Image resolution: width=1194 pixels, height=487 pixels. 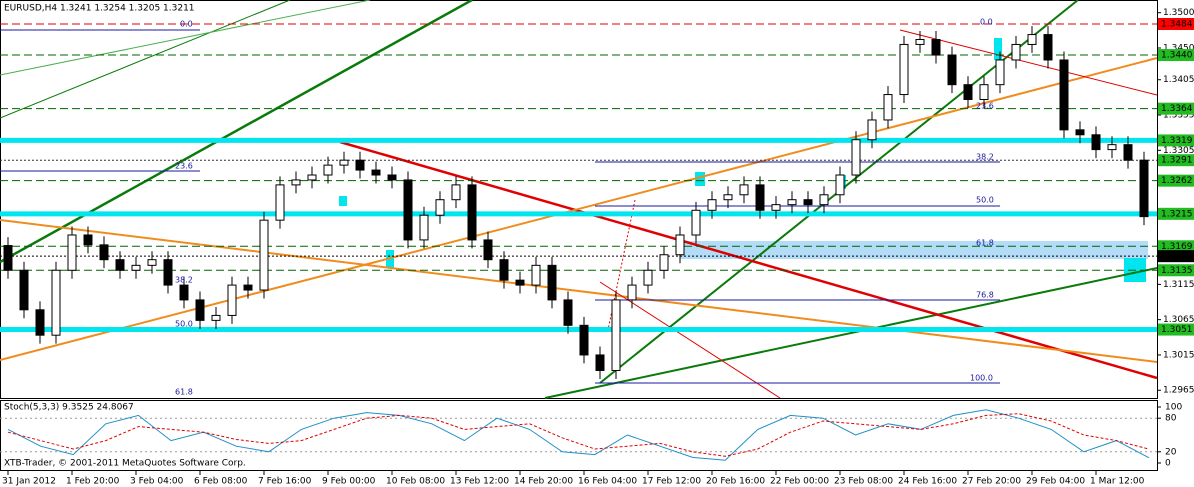 What do you see at coordinates (69, 408) in the screenshot?
I see `indicator-title: Stoch(5,3,3) 9.3525 24.8067` at bounding box center [69, 408].